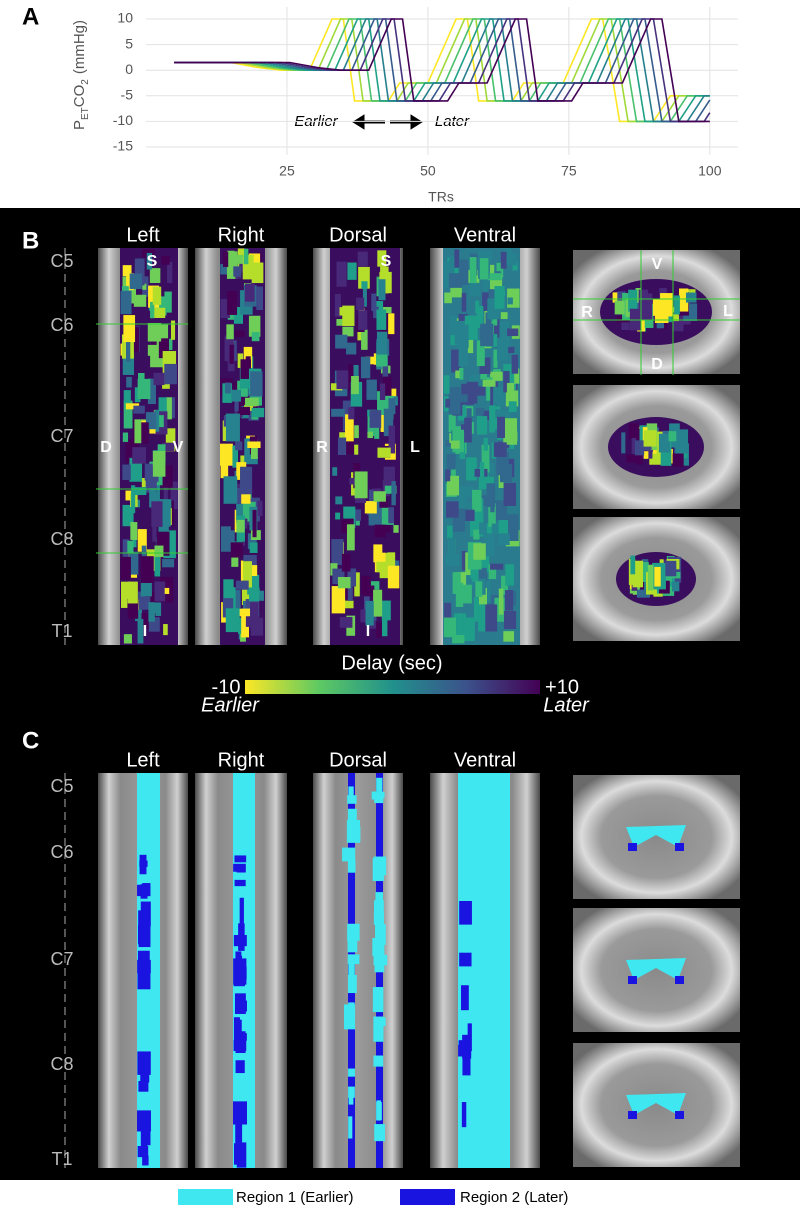  Describe the element at coordinates (514, 1197) in the screenshot. I see `legend-label: Region 2 (Later)` at that location.